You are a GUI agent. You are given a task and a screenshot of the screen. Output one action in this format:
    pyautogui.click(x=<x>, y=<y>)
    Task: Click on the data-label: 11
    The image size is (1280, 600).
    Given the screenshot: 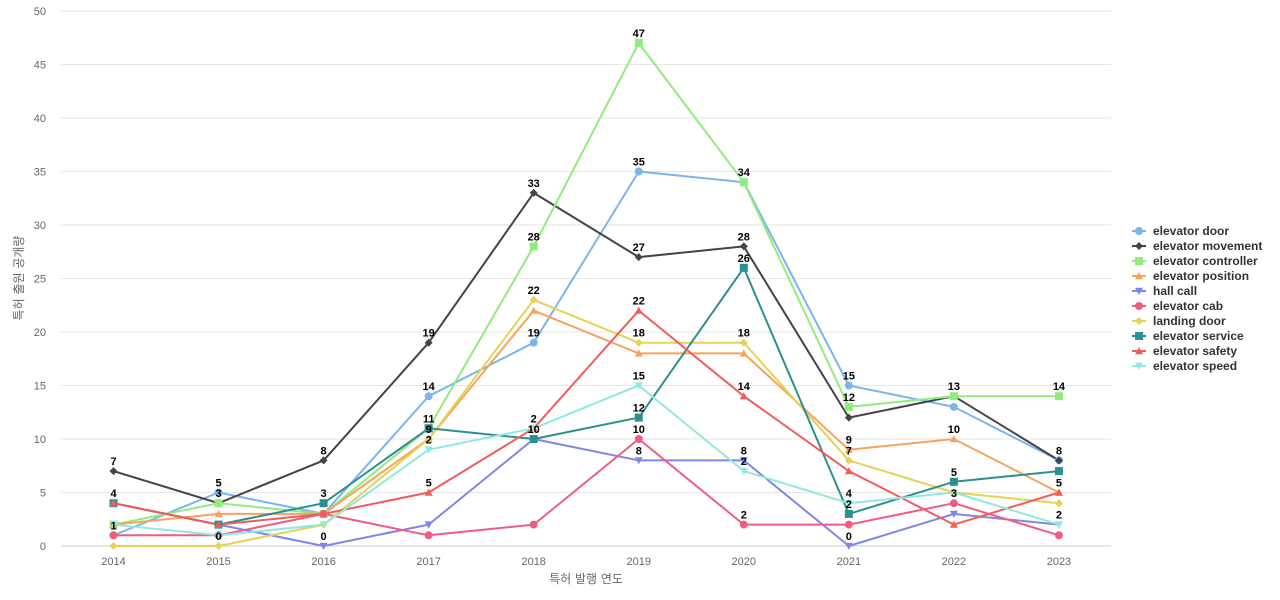 What is the action you would take?
    pyautogui.click(x=429, y=419)
    